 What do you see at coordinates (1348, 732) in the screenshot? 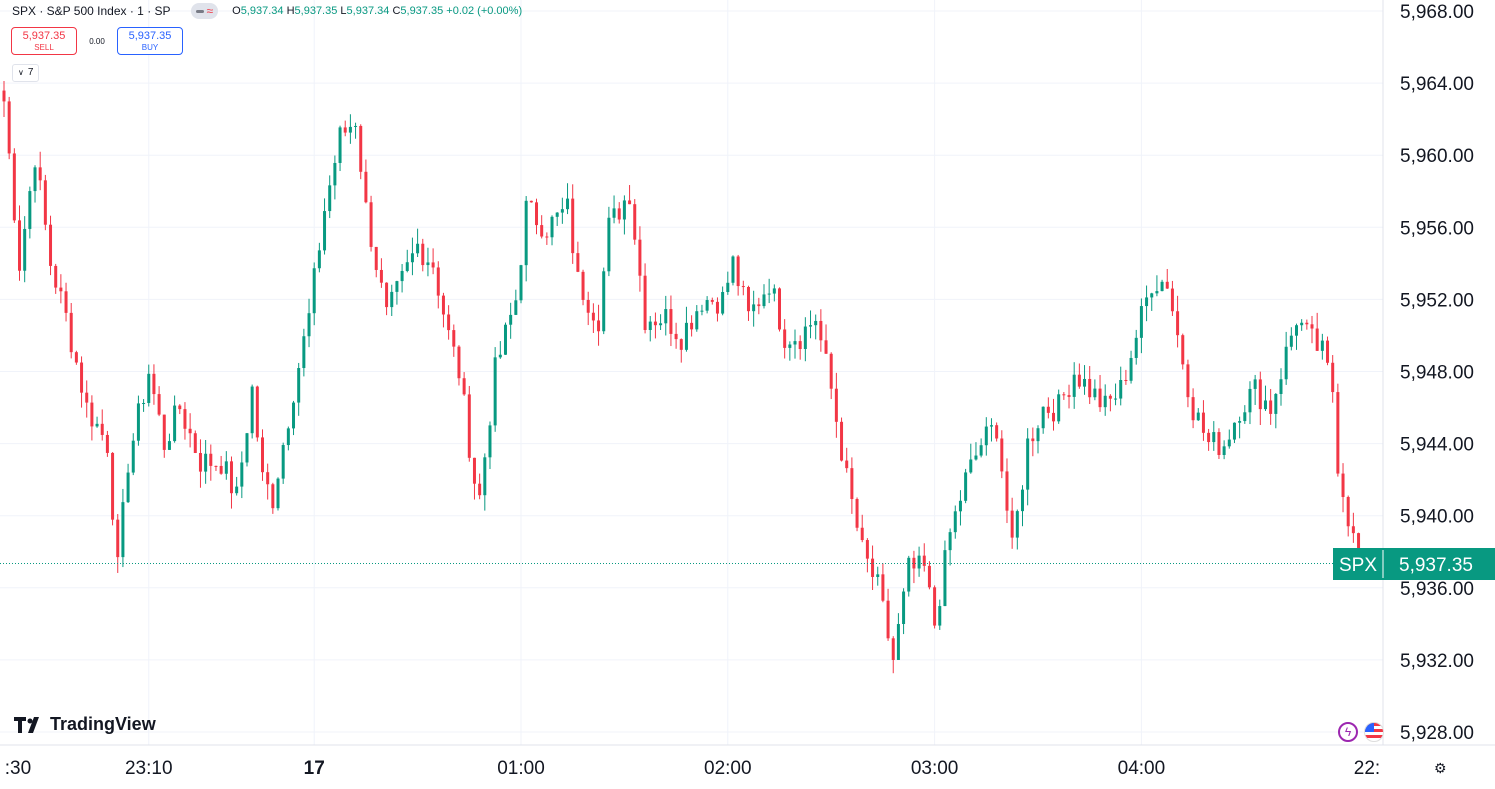
I see `lightning-icon: ϟ` at bounding box center [1348, 732].